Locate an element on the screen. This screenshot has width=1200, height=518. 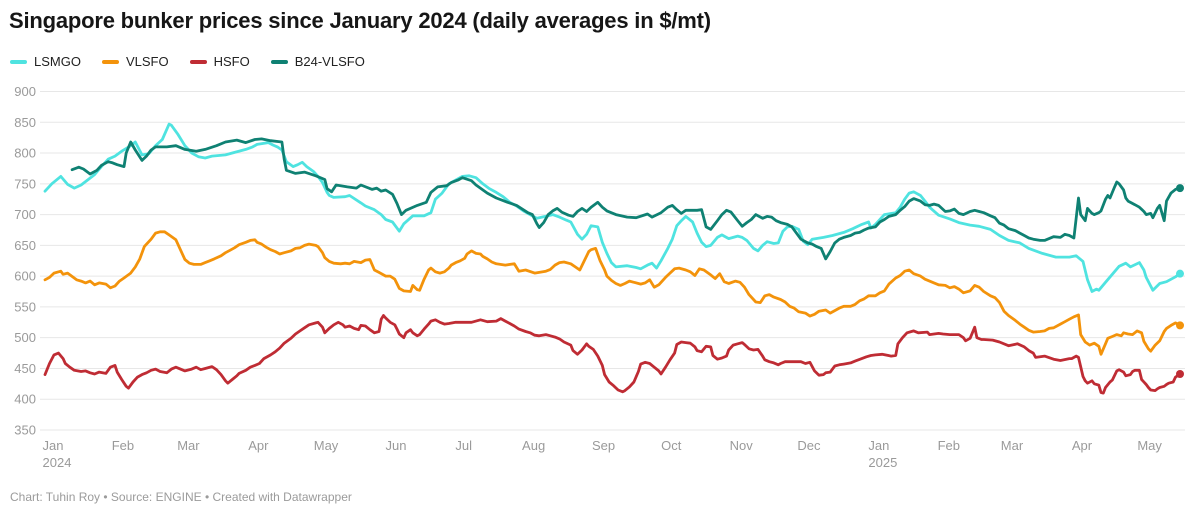
legend-item-vlsfo: VLSFO is located at coordinates (135, 61).